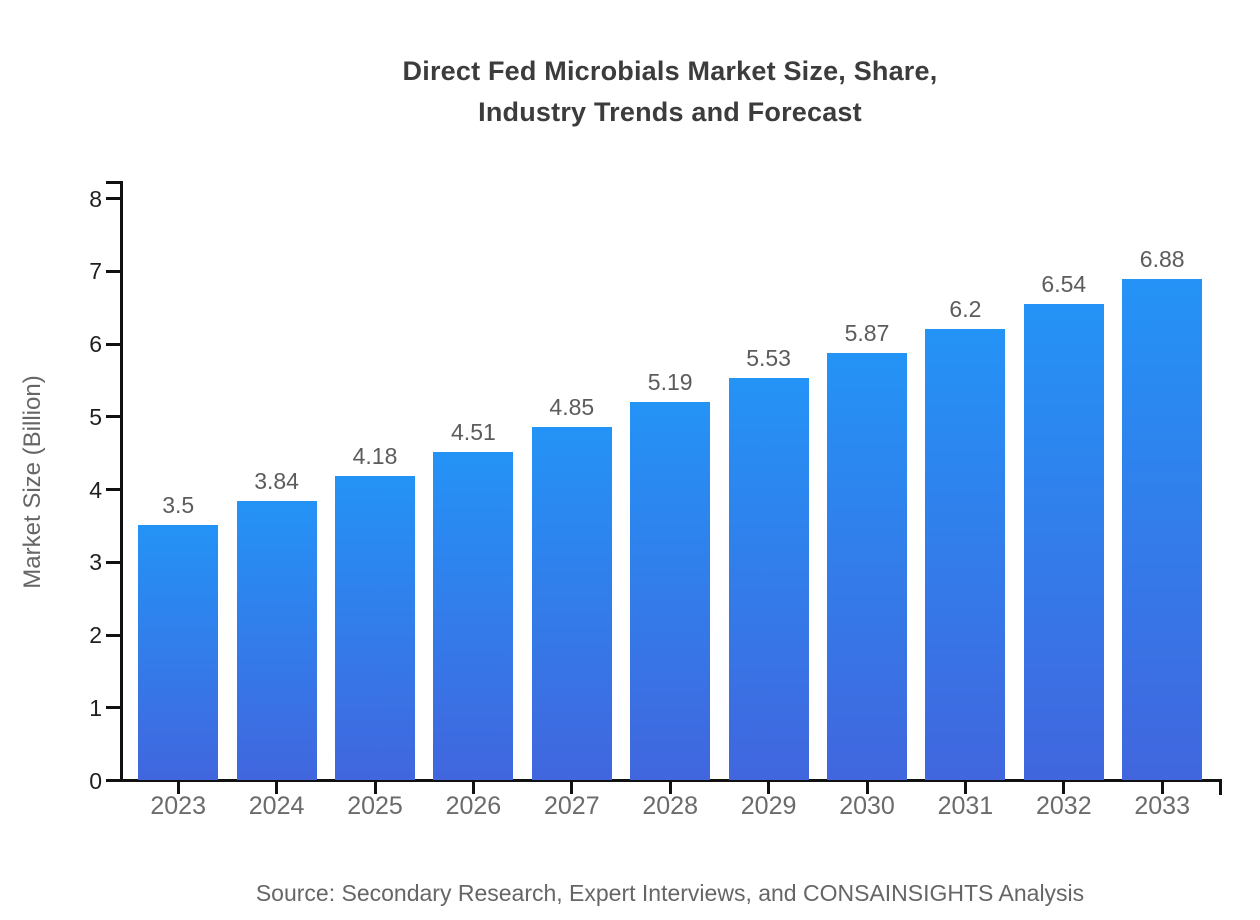 Image resolution: width=1260 pixels, height=920 pixels. I want to click on x-tick-label: 2028, so click(670, 806).